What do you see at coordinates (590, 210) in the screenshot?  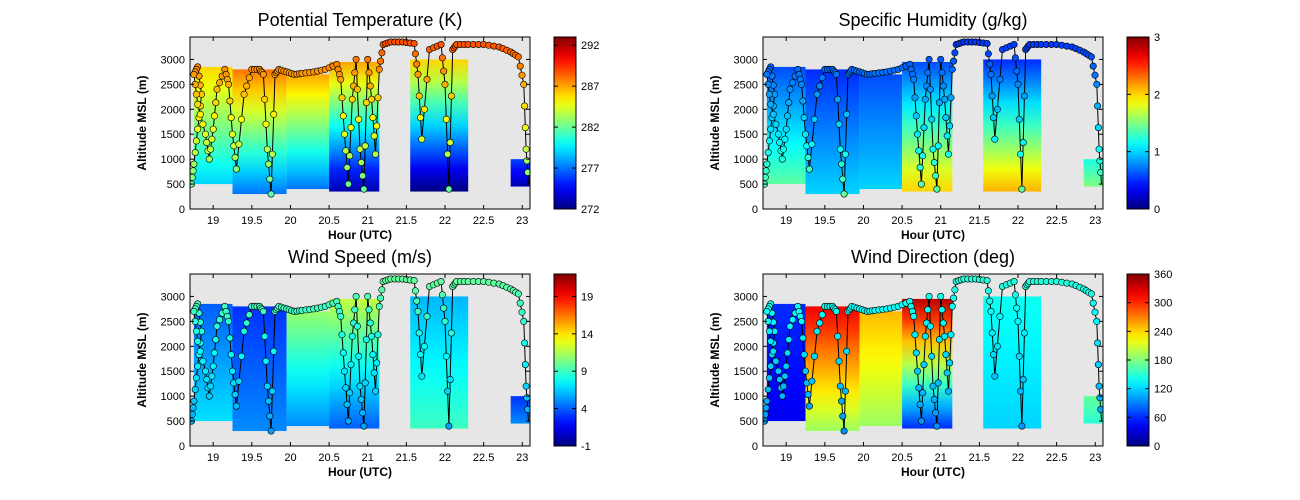 I see `colorbar-tick-label: 272` at bounding box center [590, 210].